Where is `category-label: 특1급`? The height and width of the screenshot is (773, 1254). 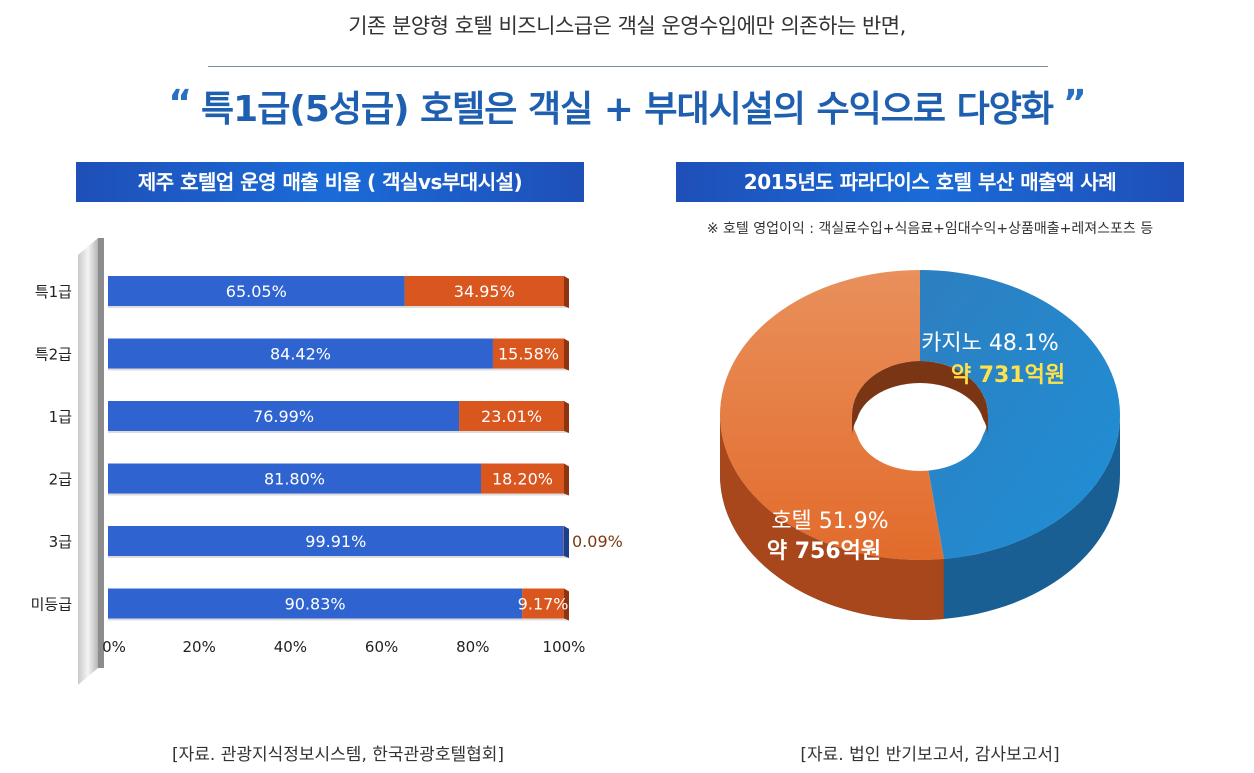
category-label: 특1급 is located at coordinates (53, 292).